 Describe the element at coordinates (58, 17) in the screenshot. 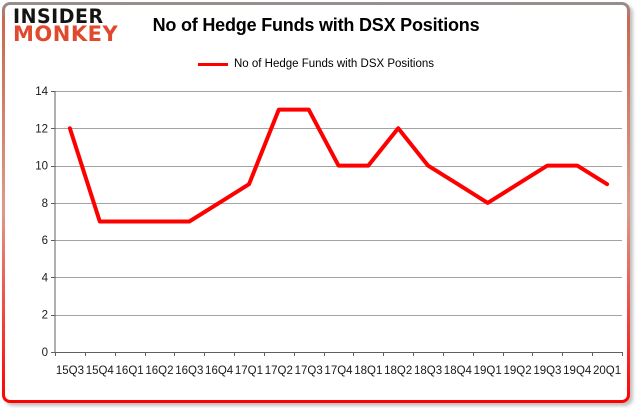

I see `logo-text-insider: INSIDER` at that location.